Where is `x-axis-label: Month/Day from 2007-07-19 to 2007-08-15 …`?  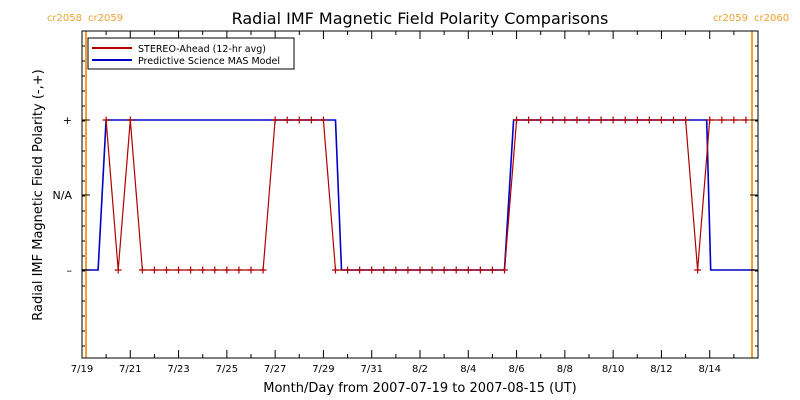
x-axis-label: Month/Day from 2007-07-19 to 2007-08-15 … is located at coordinates (419, 388).